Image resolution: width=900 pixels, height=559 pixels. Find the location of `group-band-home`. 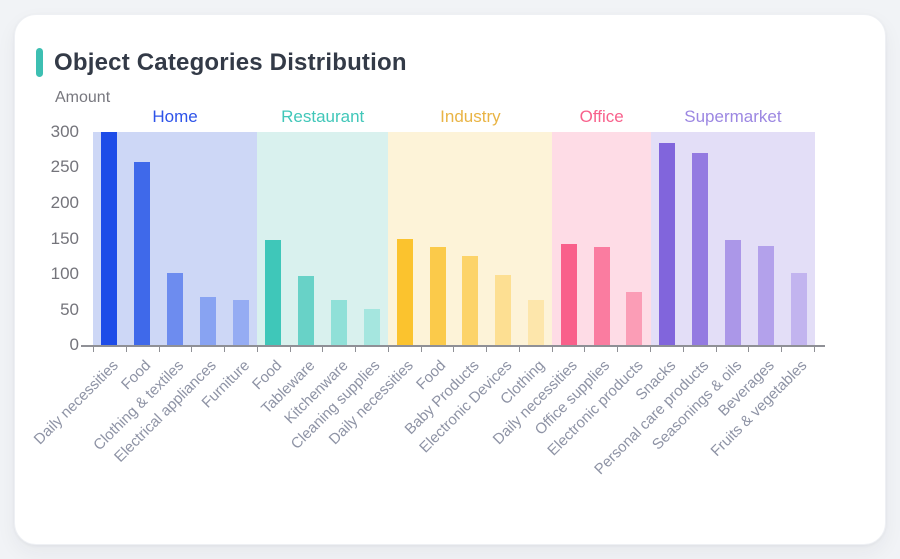

group-band-home is located at coordinates (175, 238).